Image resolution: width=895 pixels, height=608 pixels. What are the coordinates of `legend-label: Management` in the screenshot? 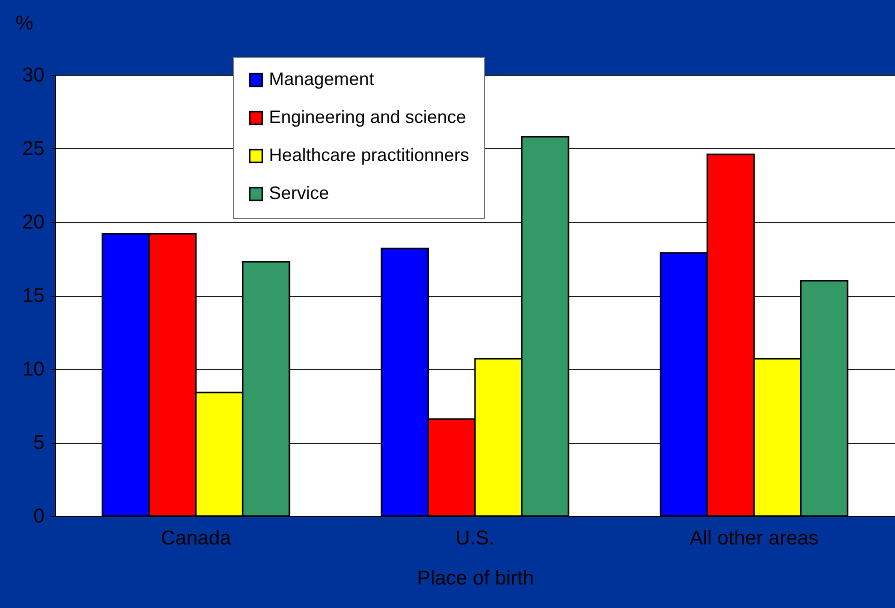 It's located at (321, 79).